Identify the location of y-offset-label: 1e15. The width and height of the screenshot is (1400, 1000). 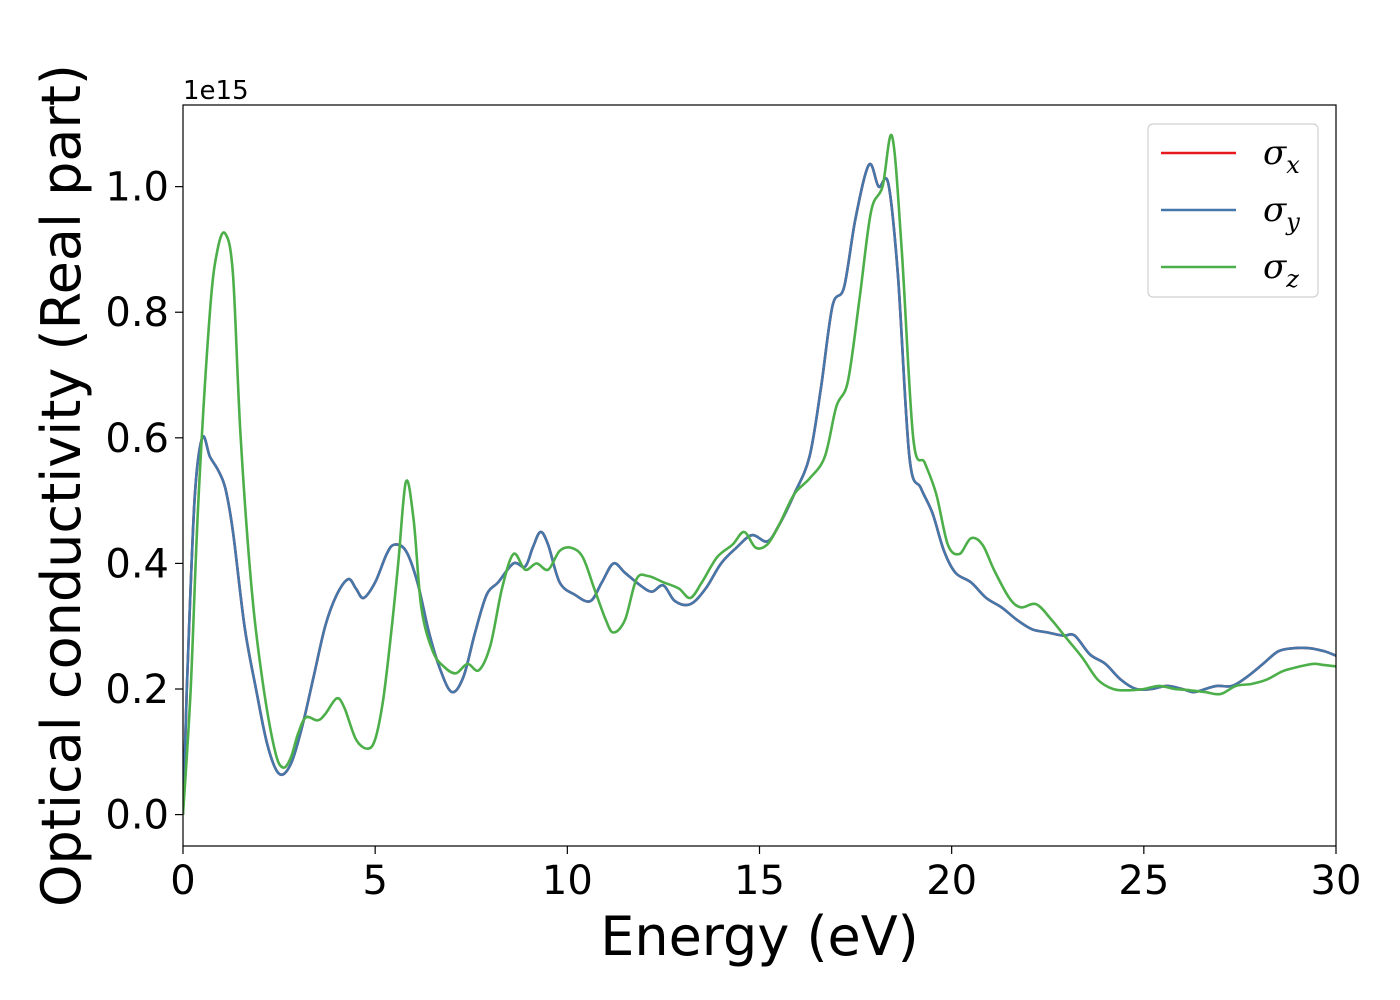
(216, 91).